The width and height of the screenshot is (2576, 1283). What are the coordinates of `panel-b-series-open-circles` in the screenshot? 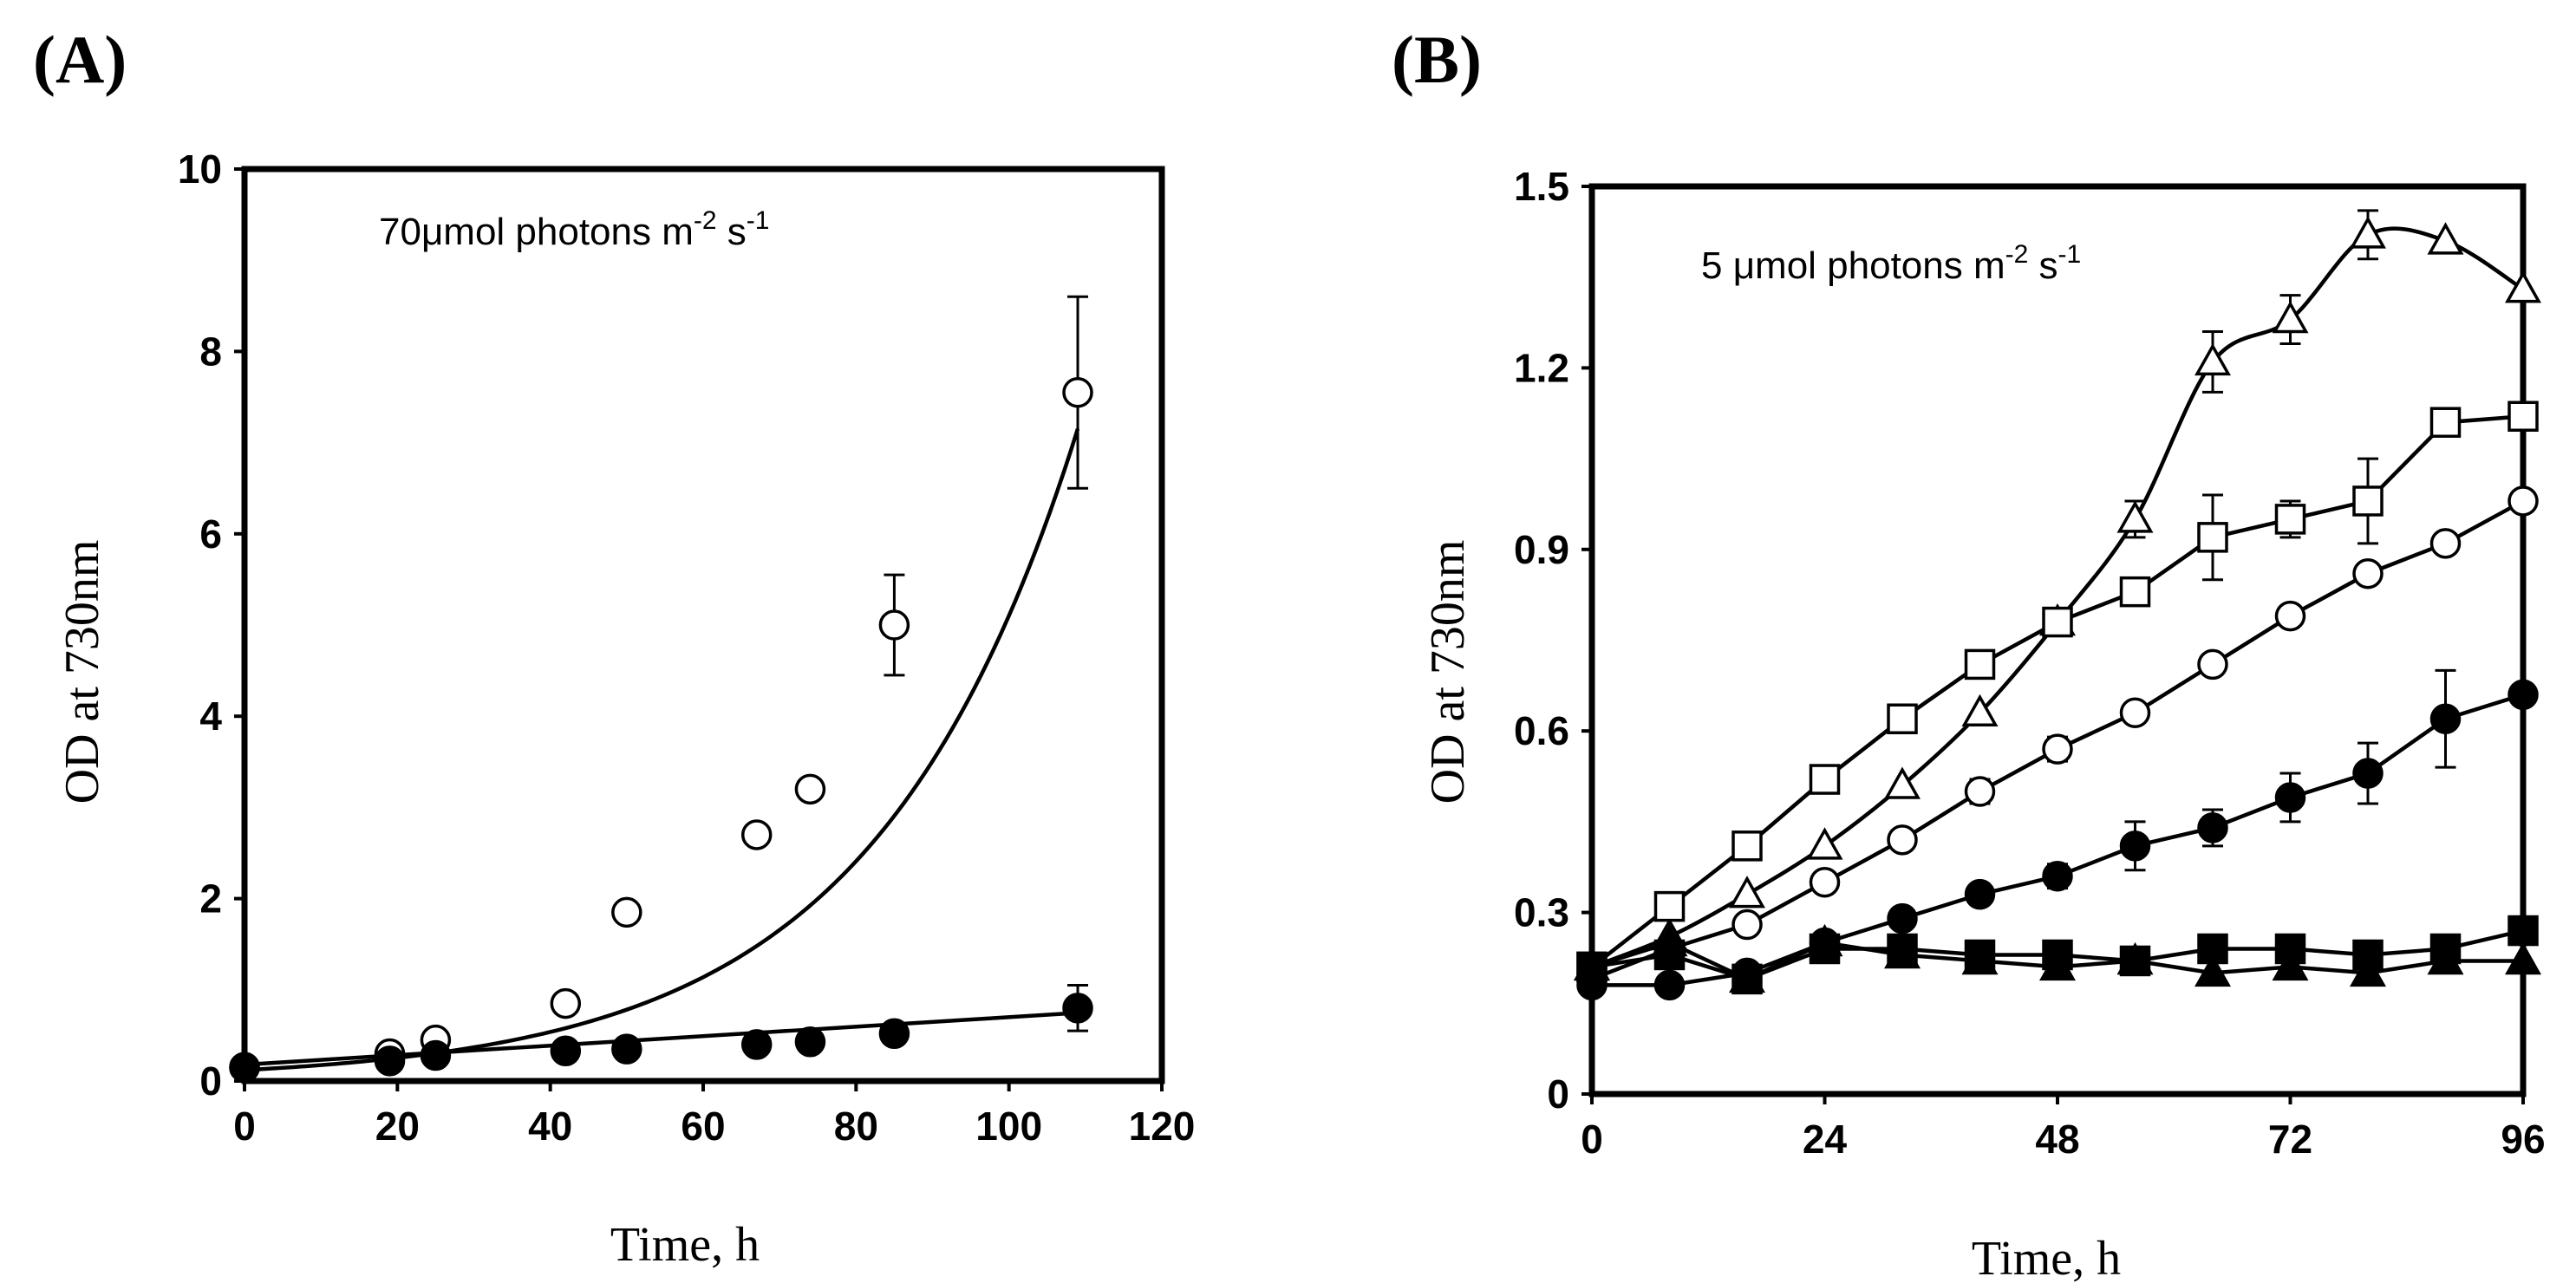 It's located at (2058, 740).